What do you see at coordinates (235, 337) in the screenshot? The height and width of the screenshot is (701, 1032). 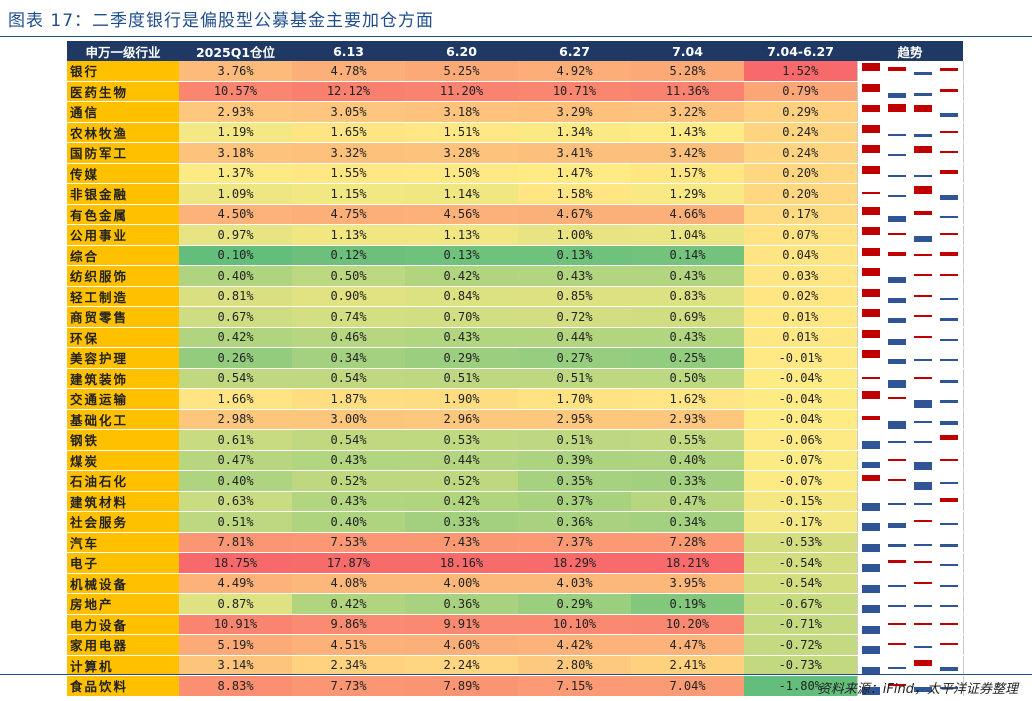 I see `q1-cell: 0.42%` at bounding box center [235, 337].